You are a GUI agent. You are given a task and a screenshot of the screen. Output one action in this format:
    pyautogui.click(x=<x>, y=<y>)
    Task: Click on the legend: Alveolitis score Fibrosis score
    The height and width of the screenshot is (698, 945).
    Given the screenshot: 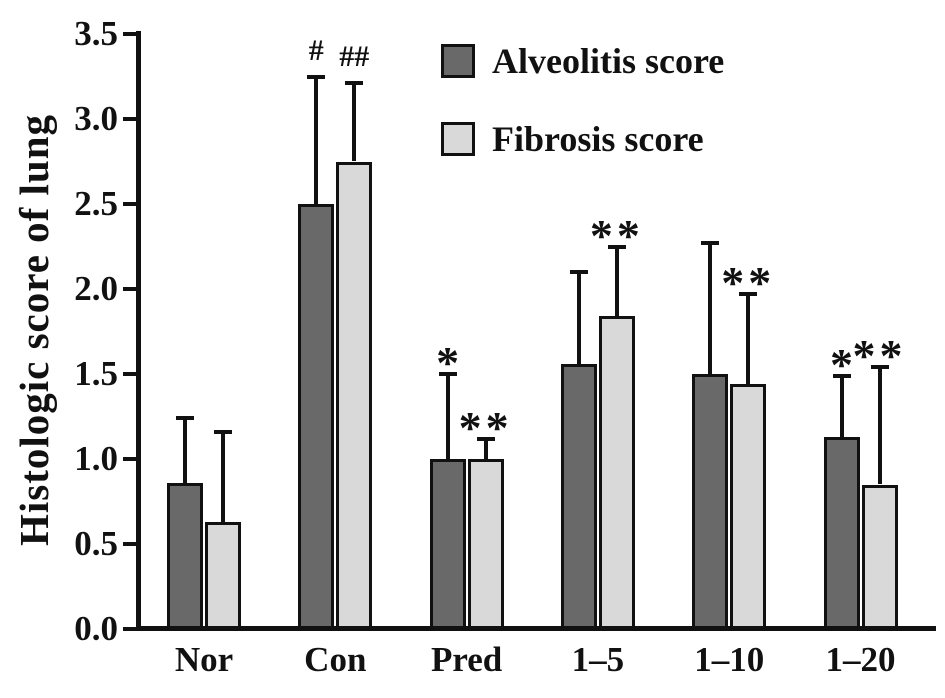 What is the action you would take?
    pyautogui.click(x=582, y=100)
    